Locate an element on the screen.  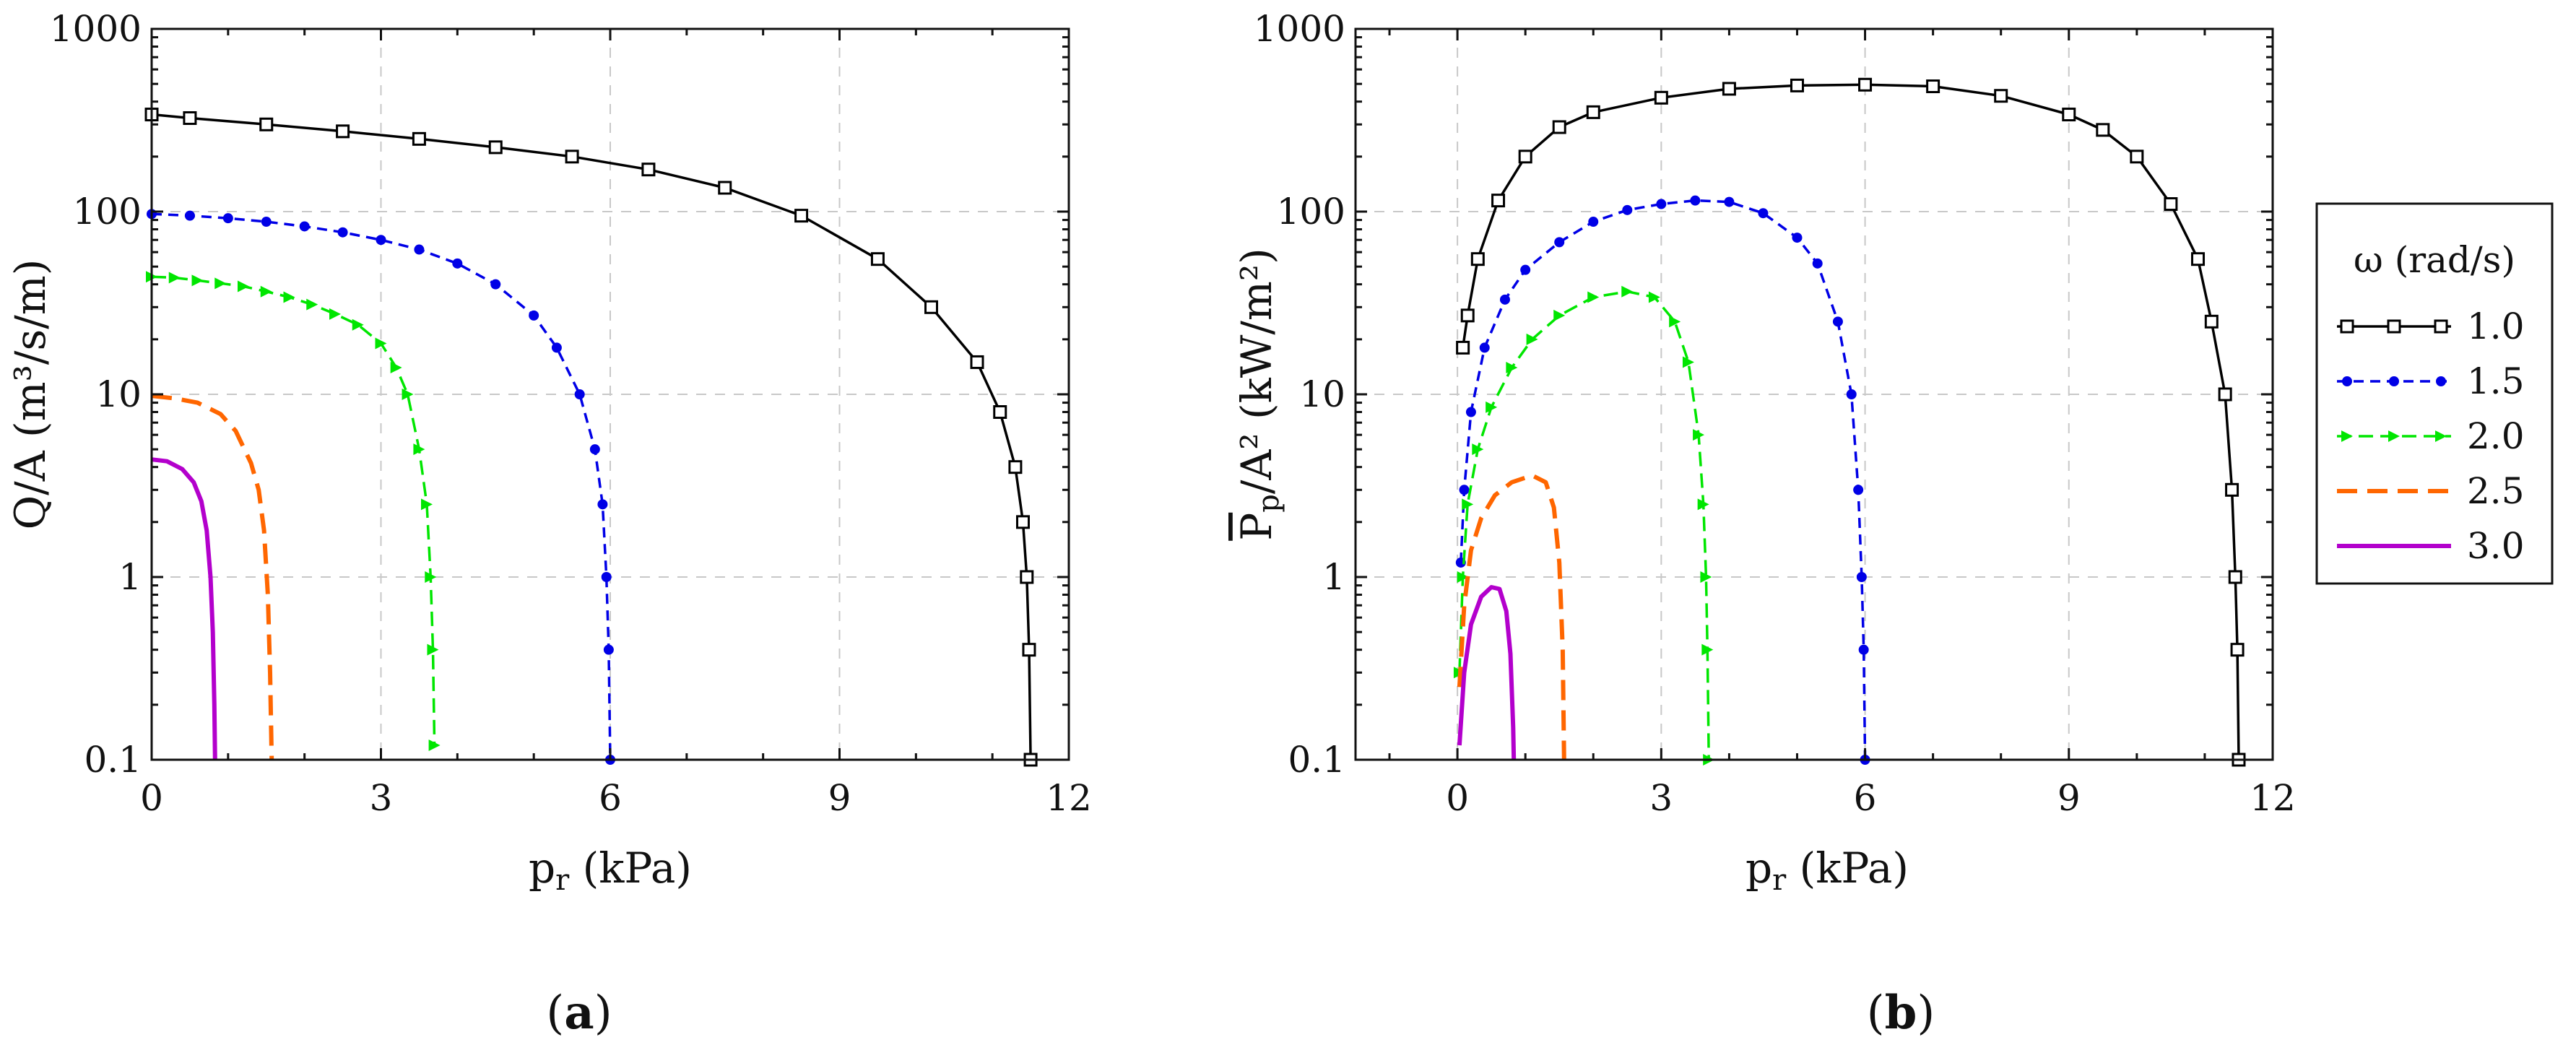
panel-a-marker-1.0-12 is located at coordinates (977, 362).